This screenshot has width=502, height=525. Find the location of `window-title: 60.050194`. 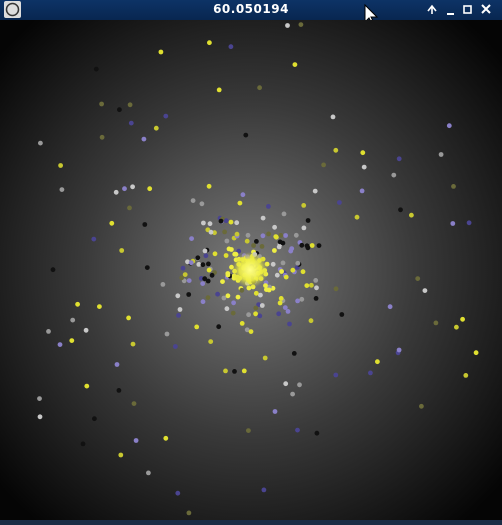

window-title: 60.050194 is located at coordinates (251, 9).